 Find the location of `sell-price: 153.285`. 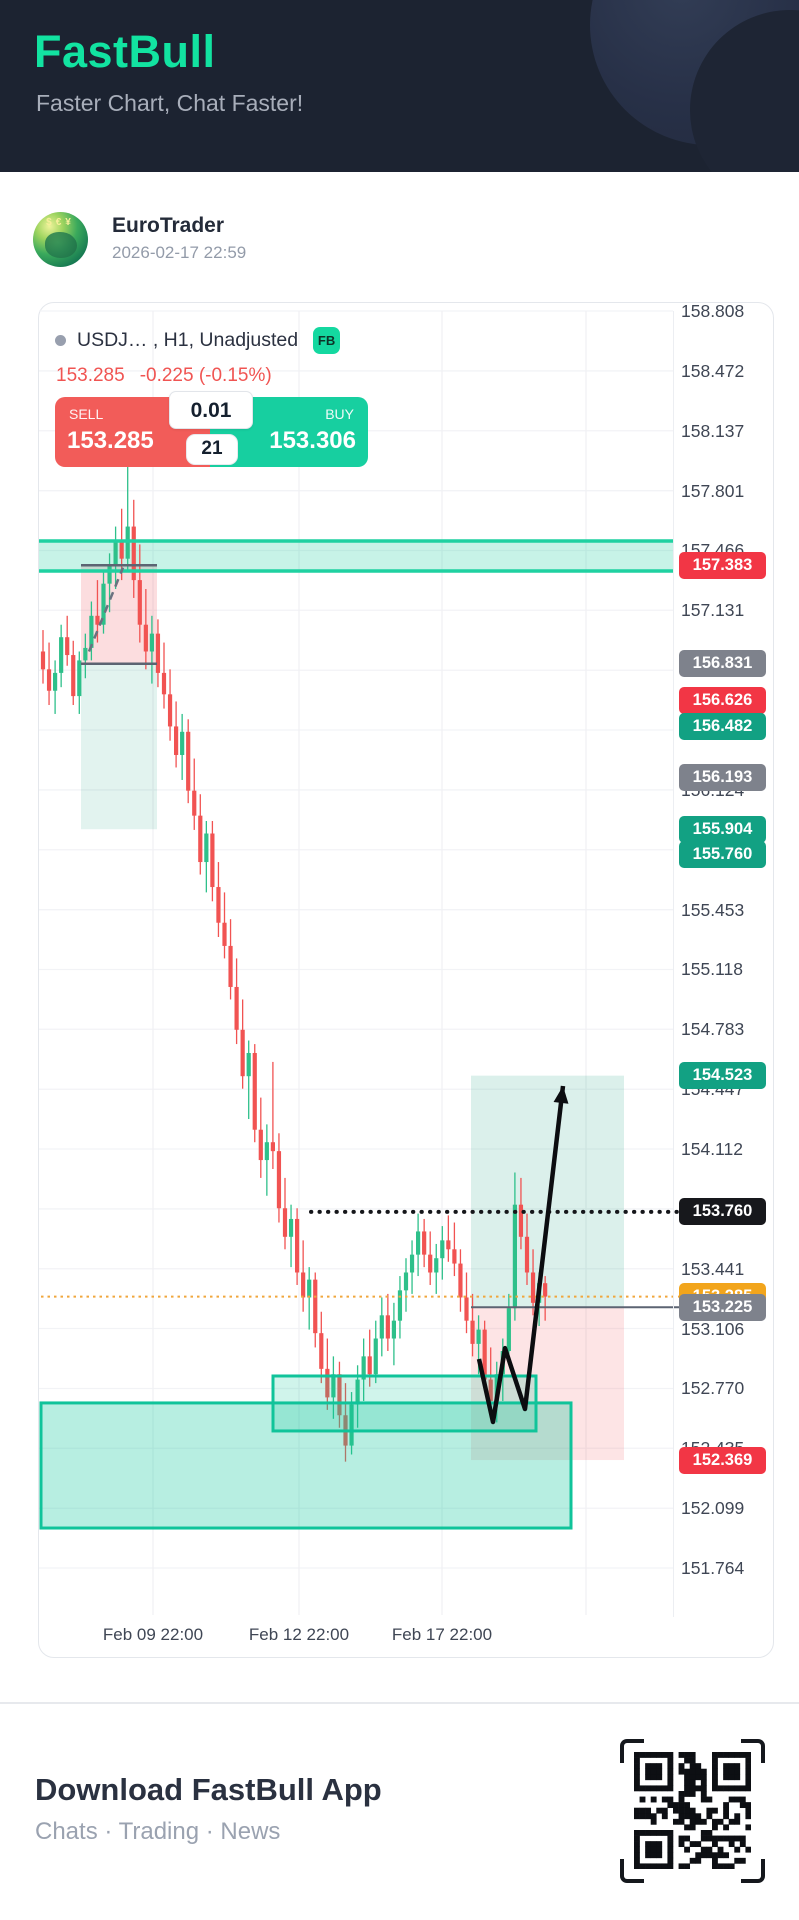

sell-price: 153.285 is located at coordinates (110, 440).